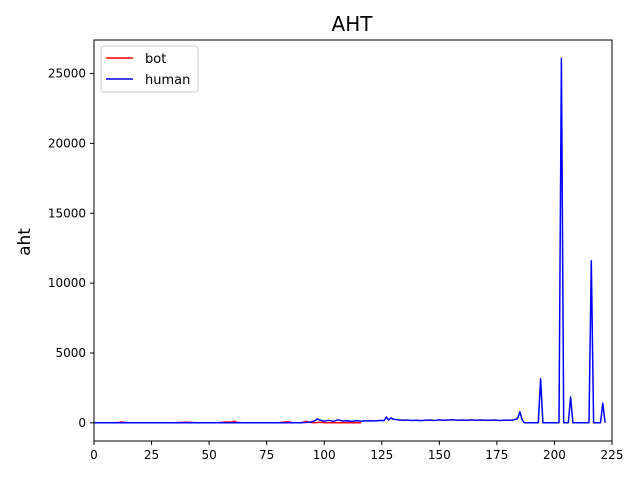  Describe the element at coordinates (554, 455) in the screenshot. I see `x-tick-label: 200` at that location.